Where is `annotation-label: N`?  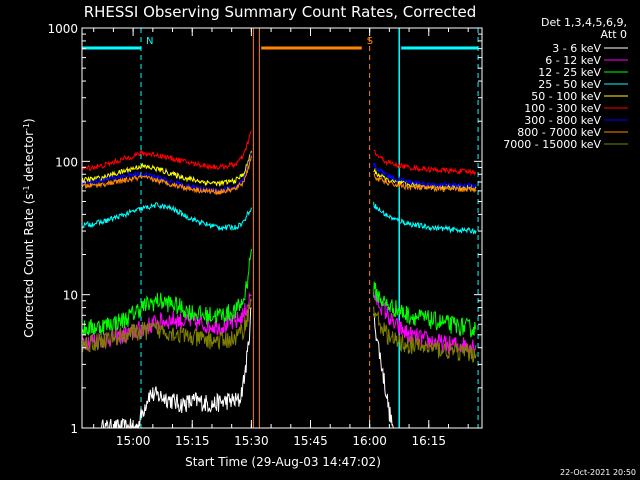 annotation-label: N is located at coordinates (149, 41).